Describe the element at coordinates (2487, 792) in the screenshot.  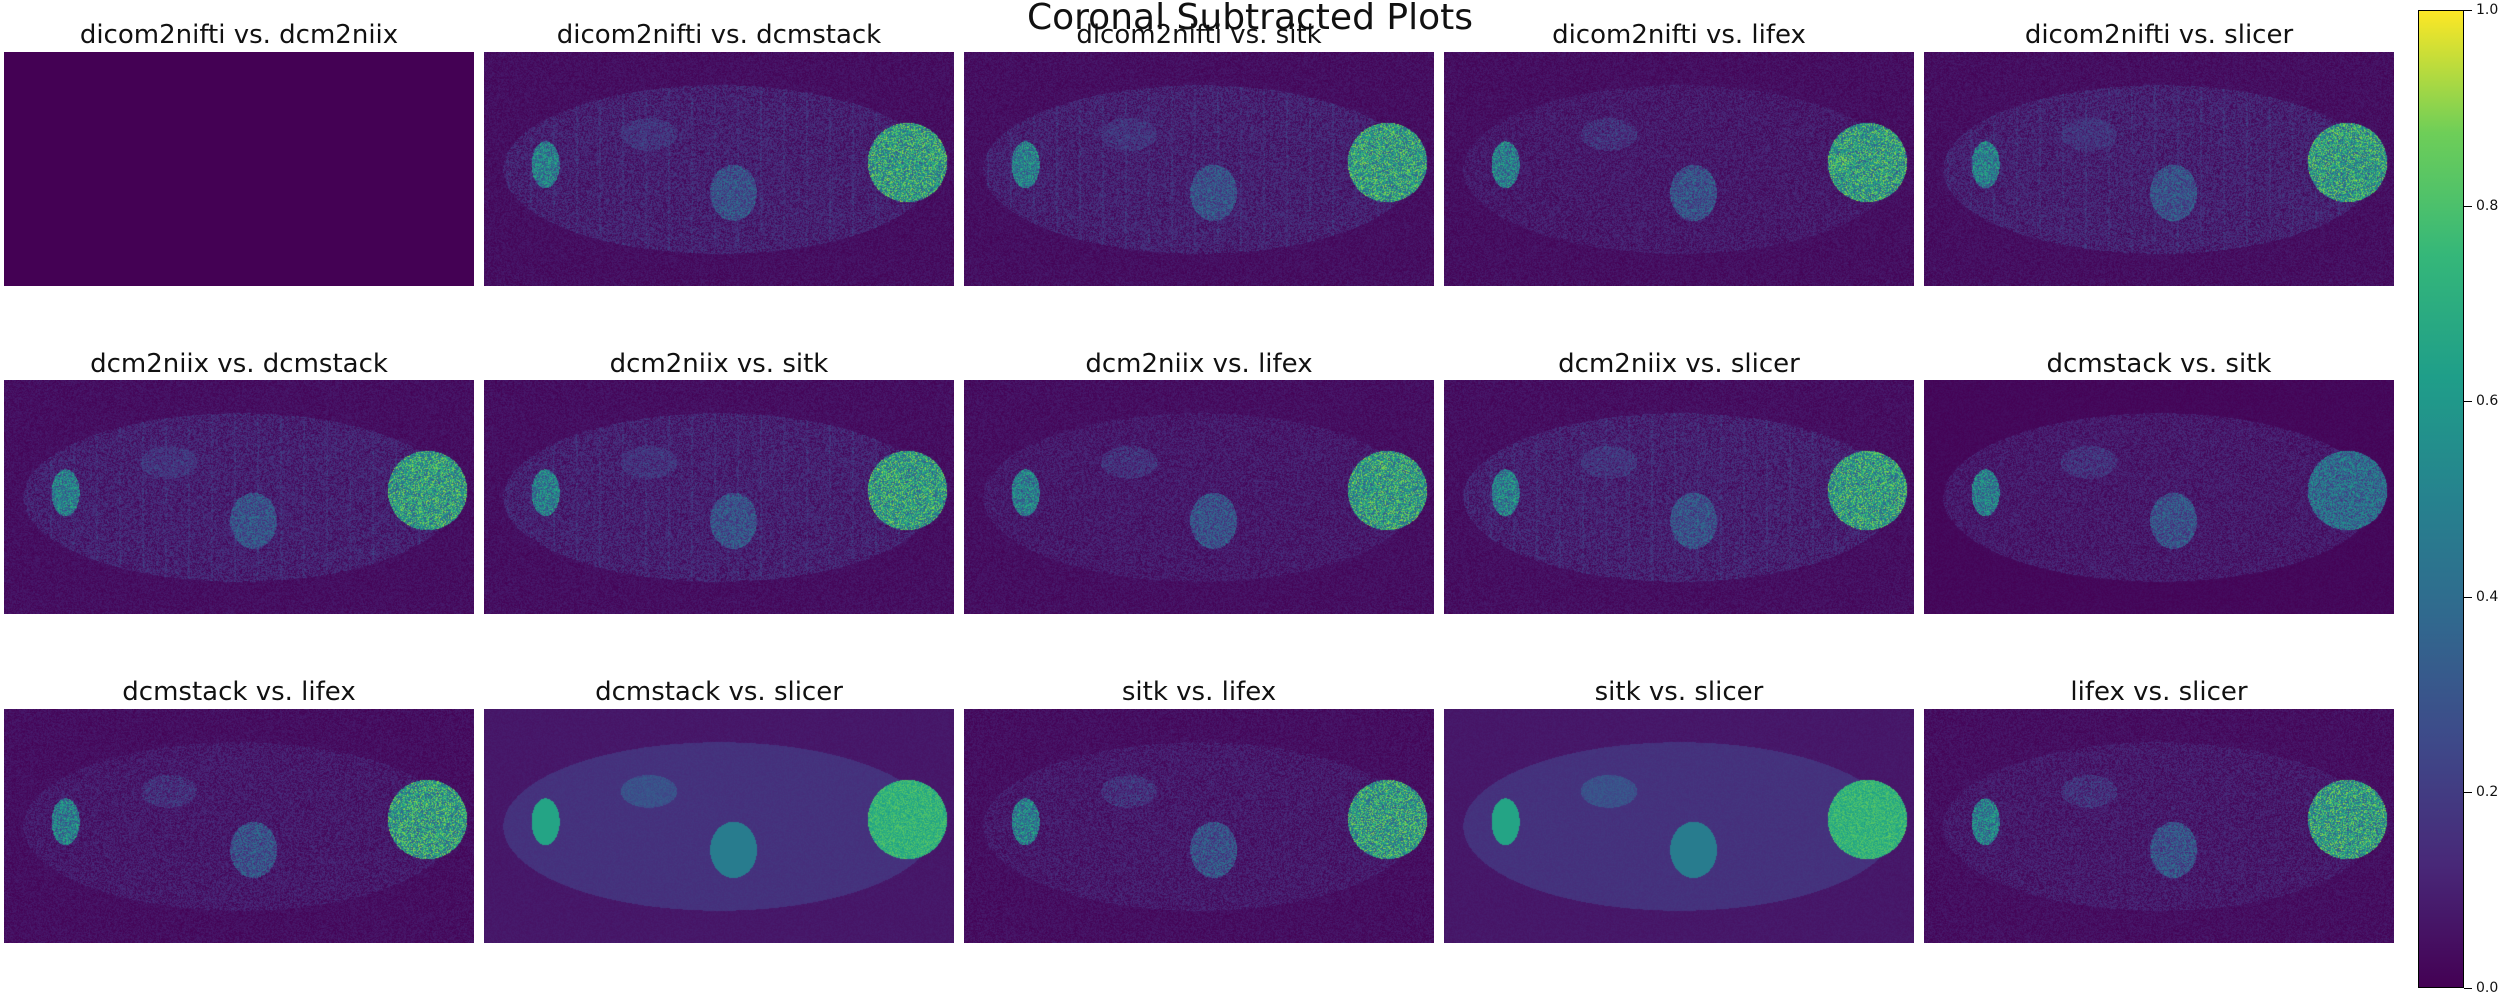
I see `colorbar-tick-label: 0.2` at that location.